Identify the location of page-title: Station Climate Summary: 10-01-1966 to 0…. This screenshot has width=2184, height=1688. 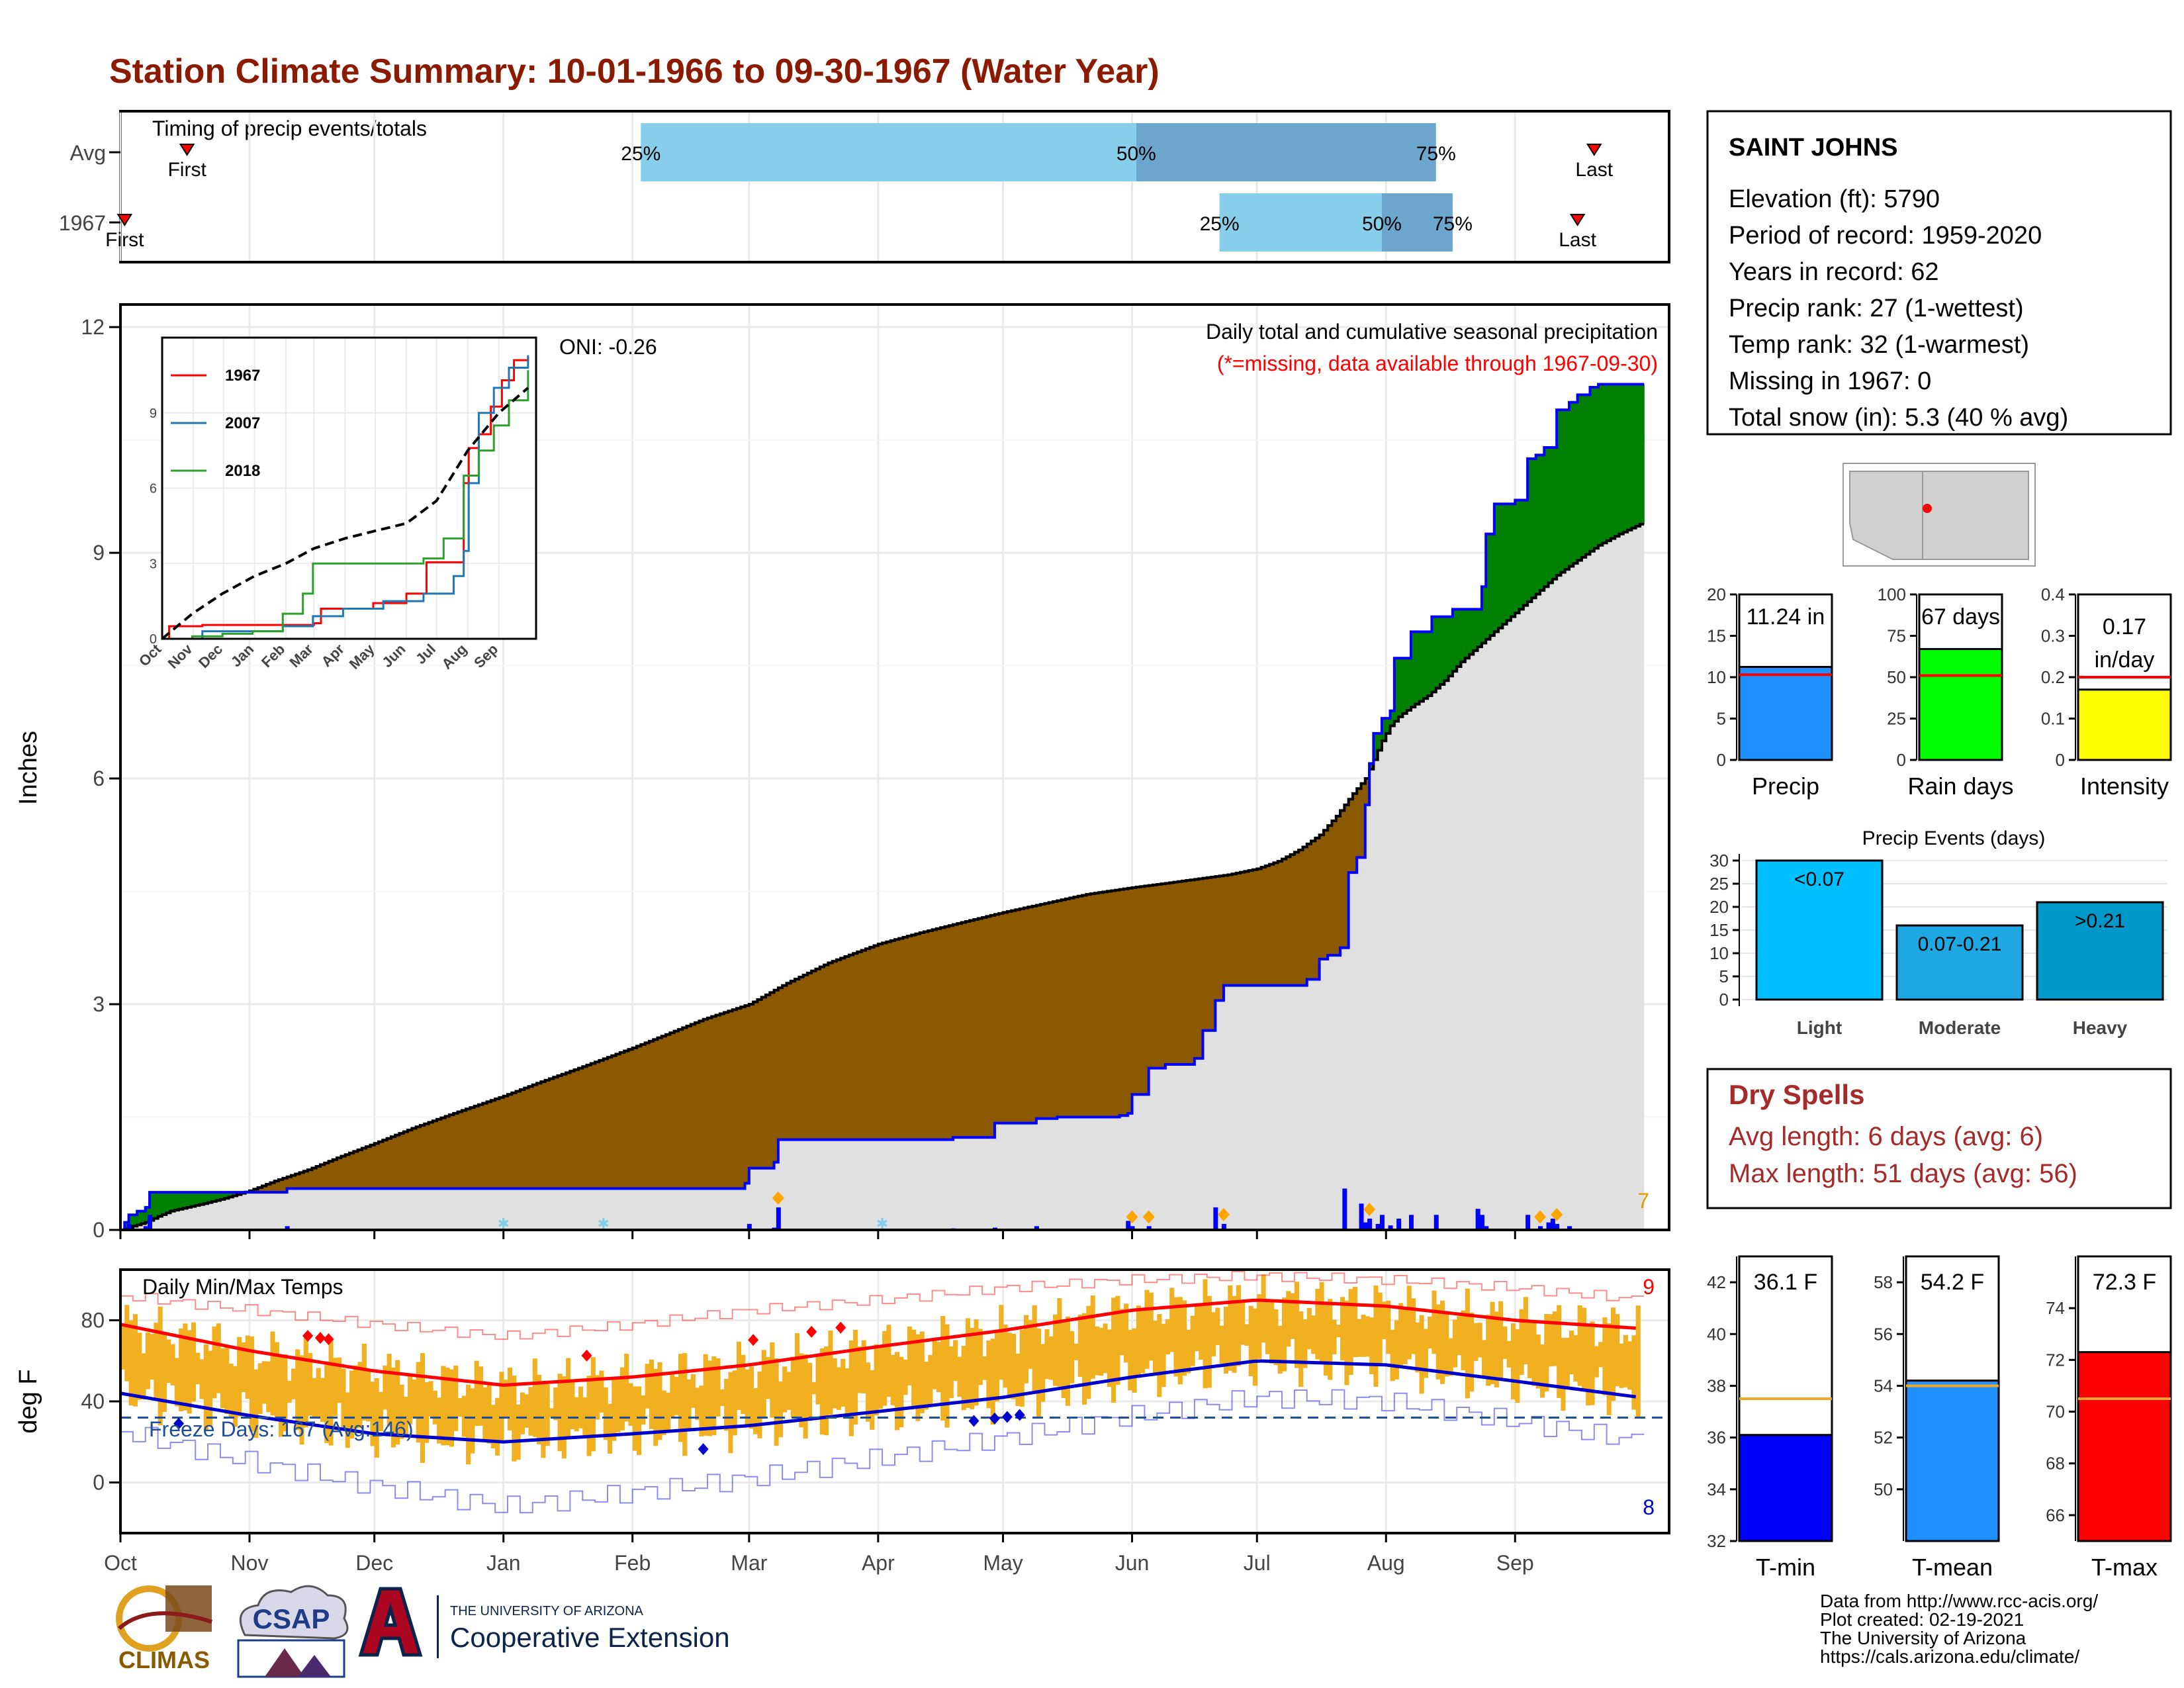
(634, 71).